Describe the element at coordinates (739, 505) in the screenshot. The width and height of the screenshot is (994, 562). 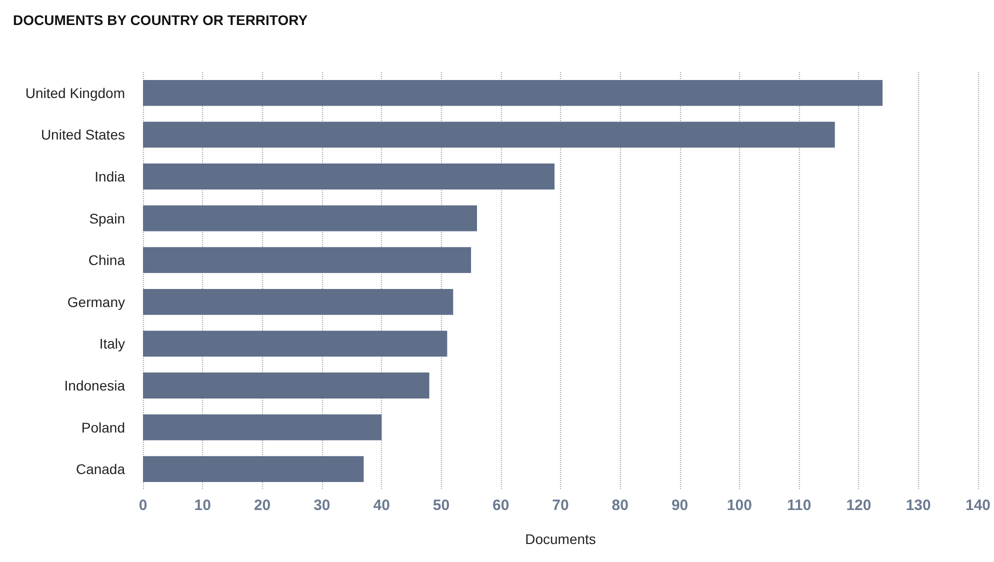
I see `x-tick-label: 100` at that location.